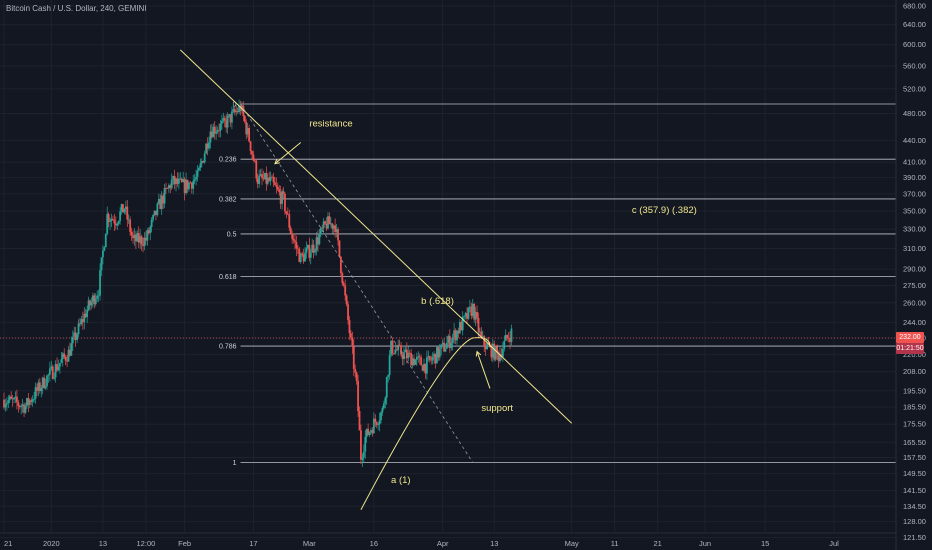 The width and height of the screenshot is (932, 550). I want to click on price-tick-label: 244.00, so click(914, 322).